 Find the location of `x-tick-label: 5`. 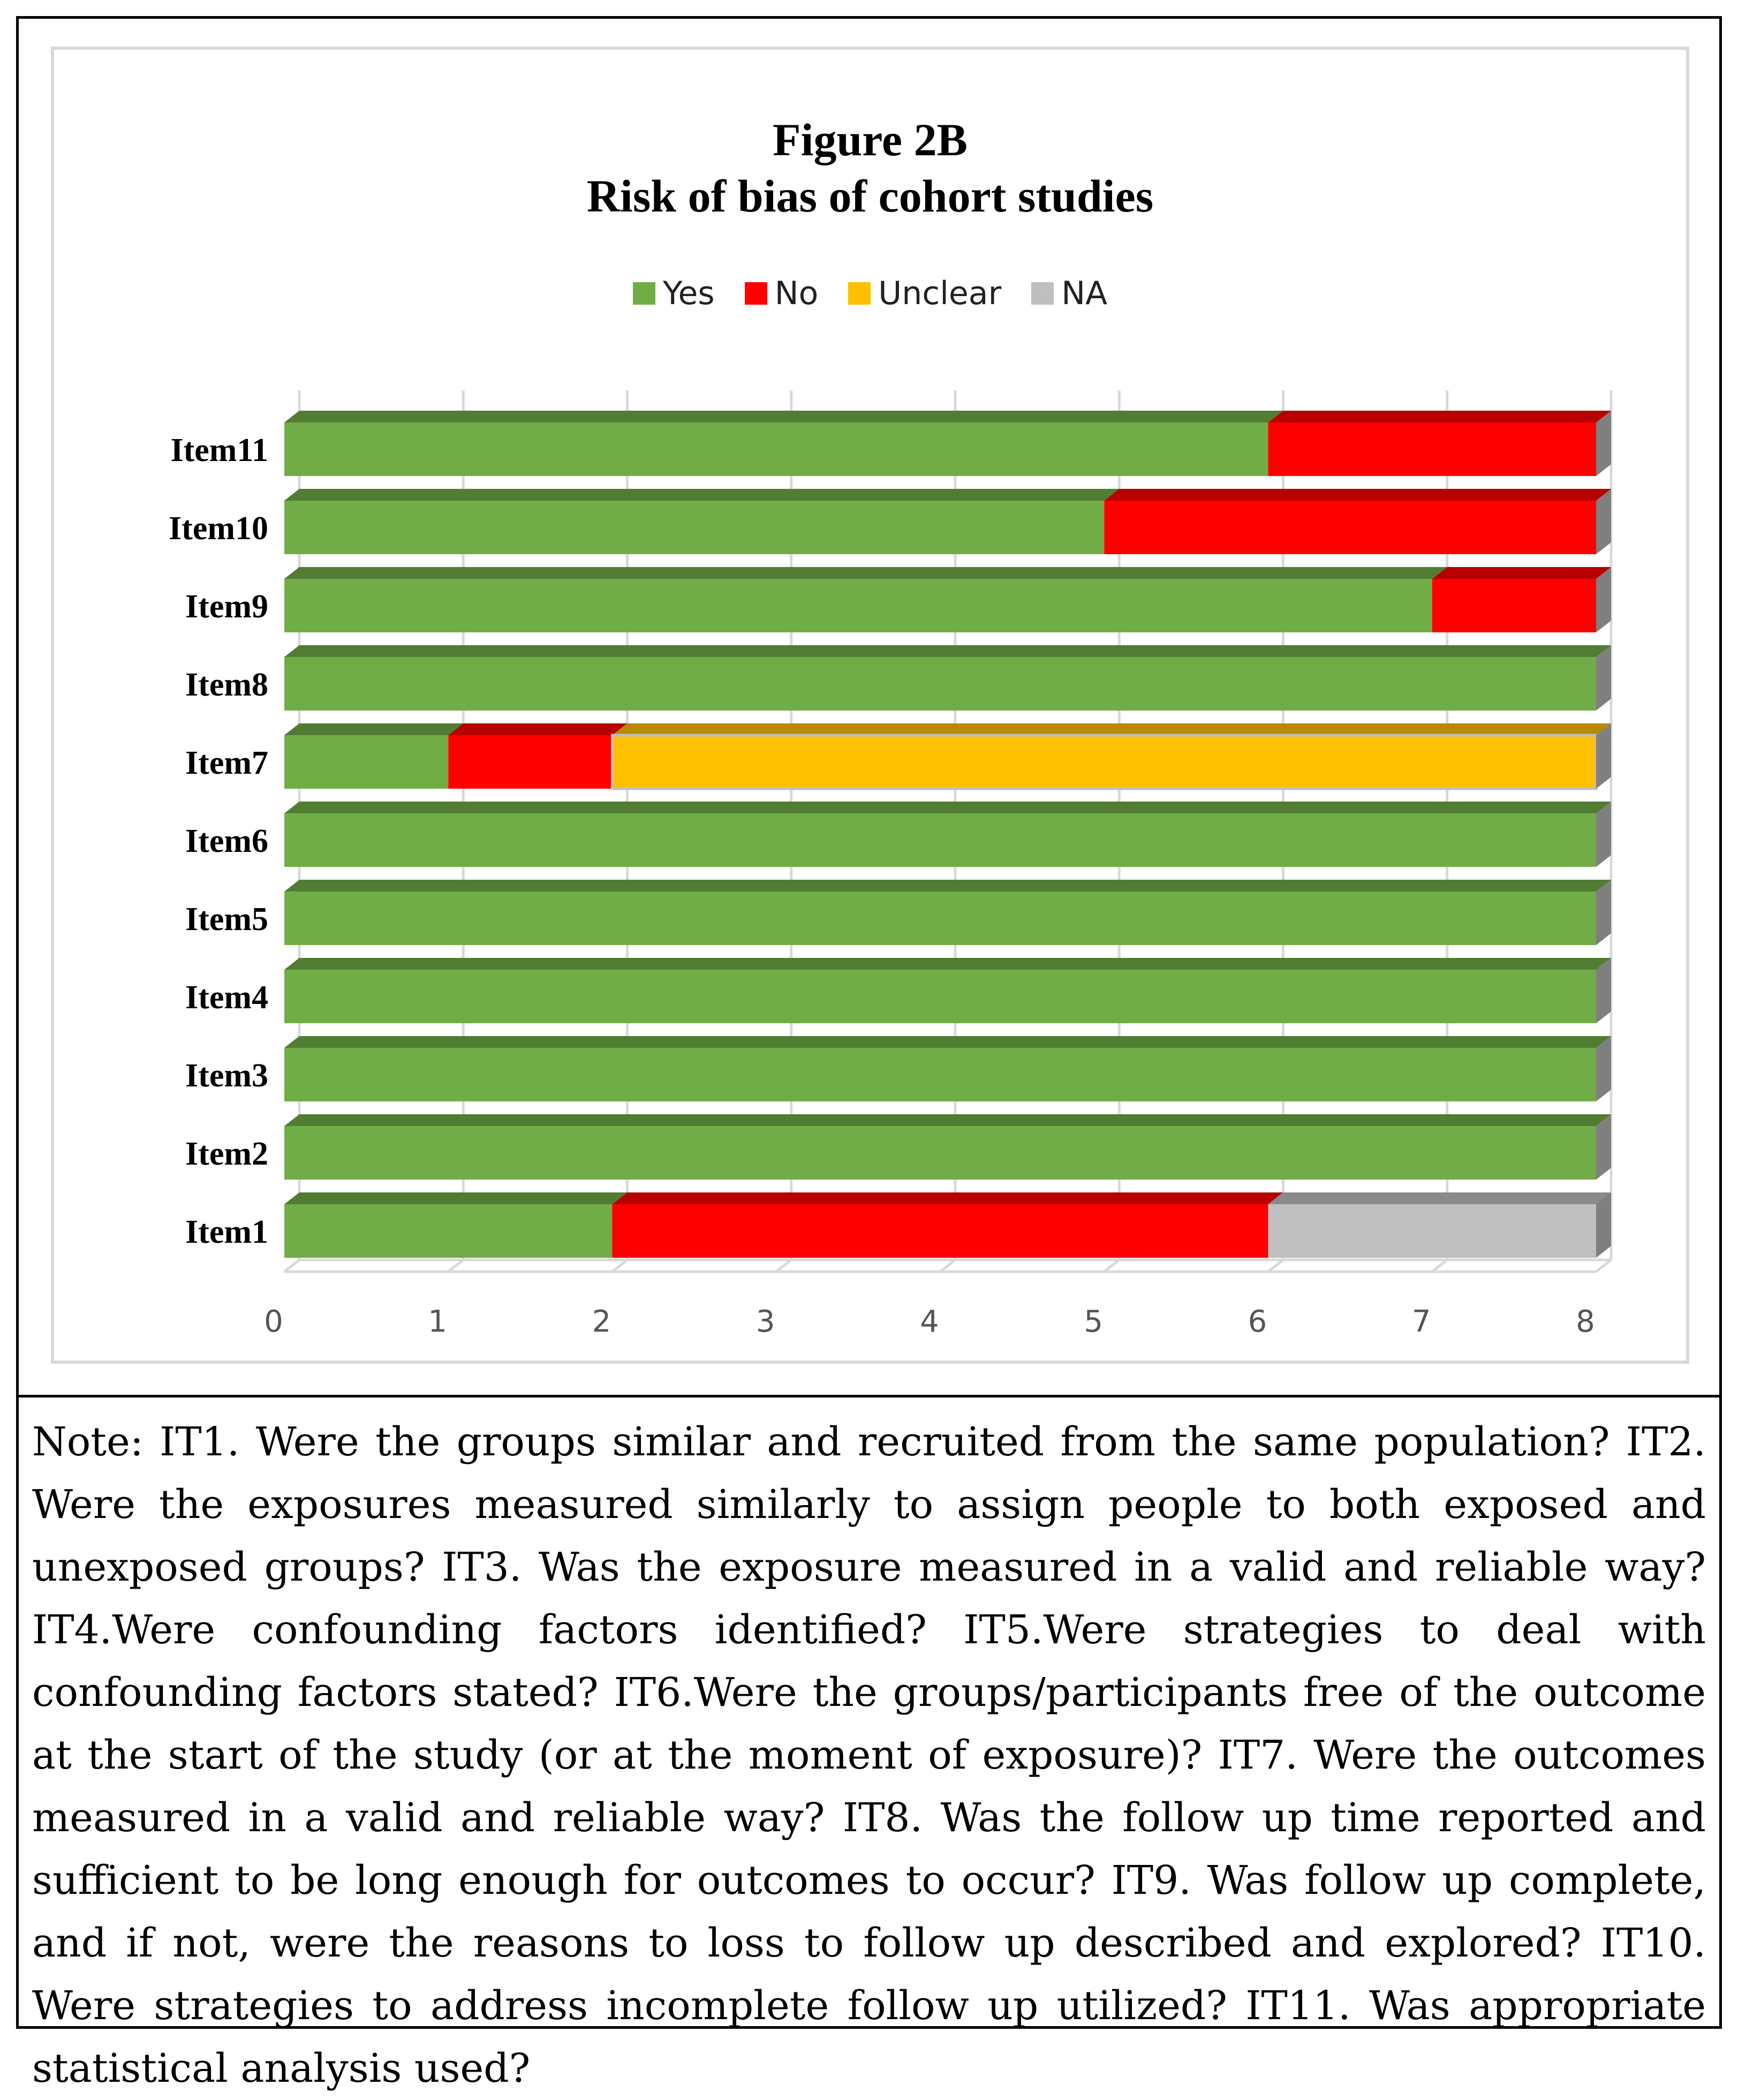

x-tick-label: 5 is located at coordinates (1093, 1321).